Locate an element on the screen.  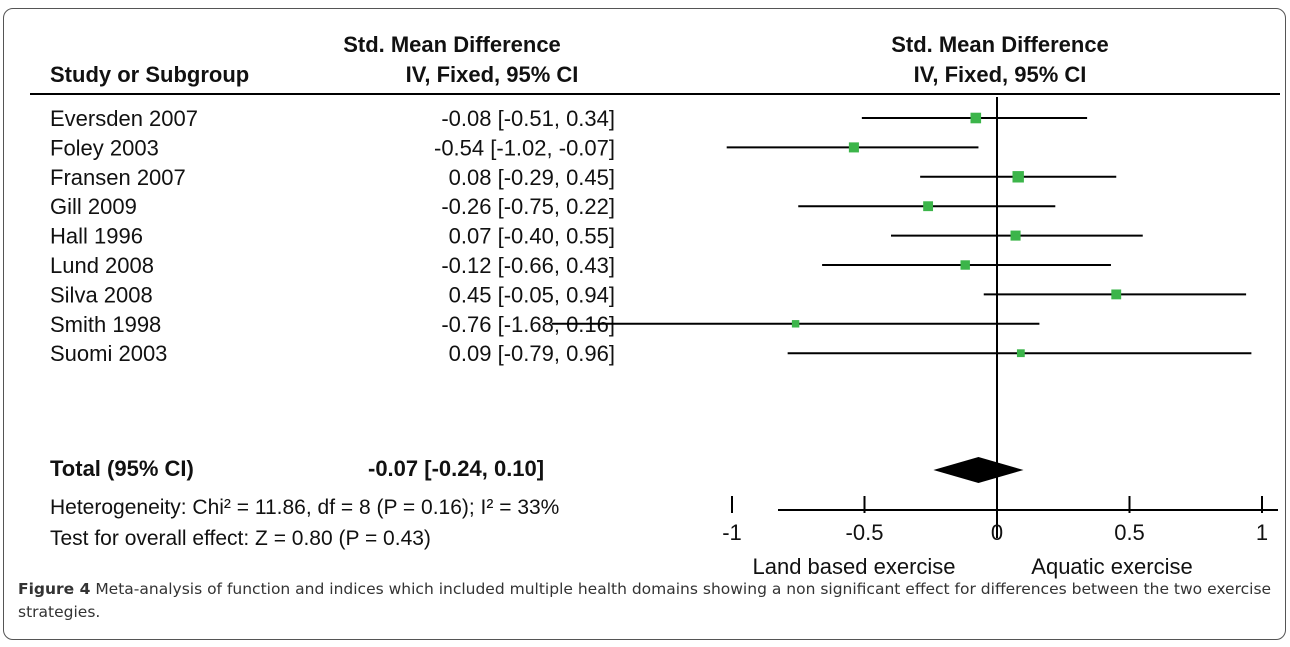
study-ci-text: 0.08 [-0.29, 0.45] is located at coordinates (532, 177).